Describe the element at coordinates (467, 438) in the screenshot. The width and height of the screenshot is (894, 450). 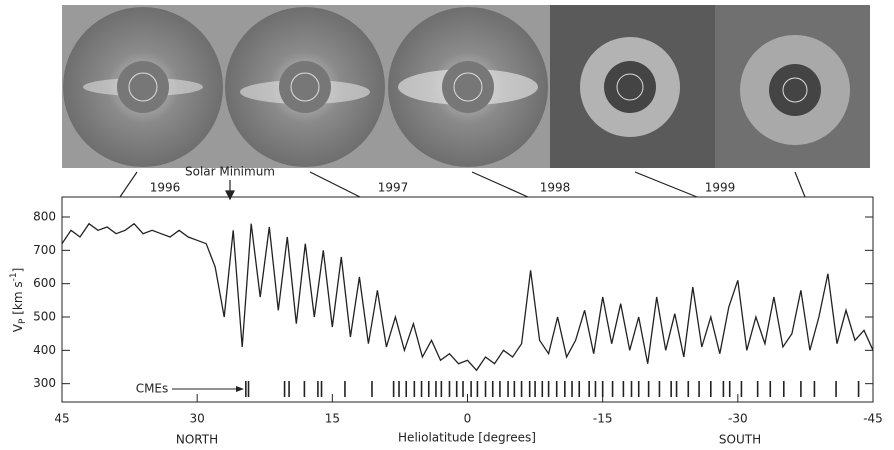
I see `x-axis-title: Heliolatitude [degrees]` at that location.